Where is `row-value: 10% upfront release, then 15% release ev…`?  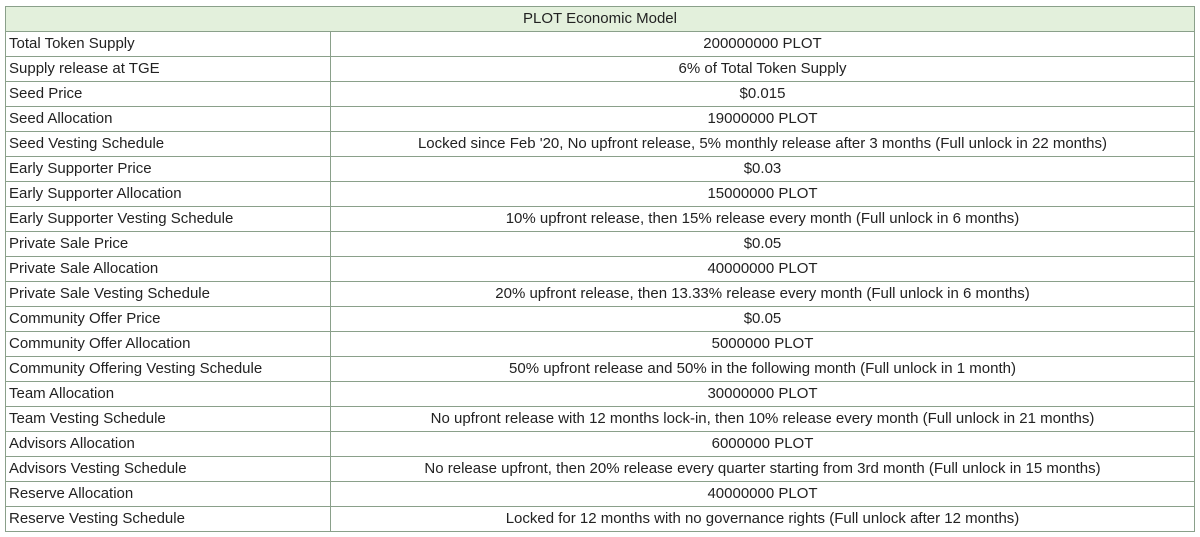
row-value: 10% upfront release, then 15% release ev… is located at coordinates (762, 219).